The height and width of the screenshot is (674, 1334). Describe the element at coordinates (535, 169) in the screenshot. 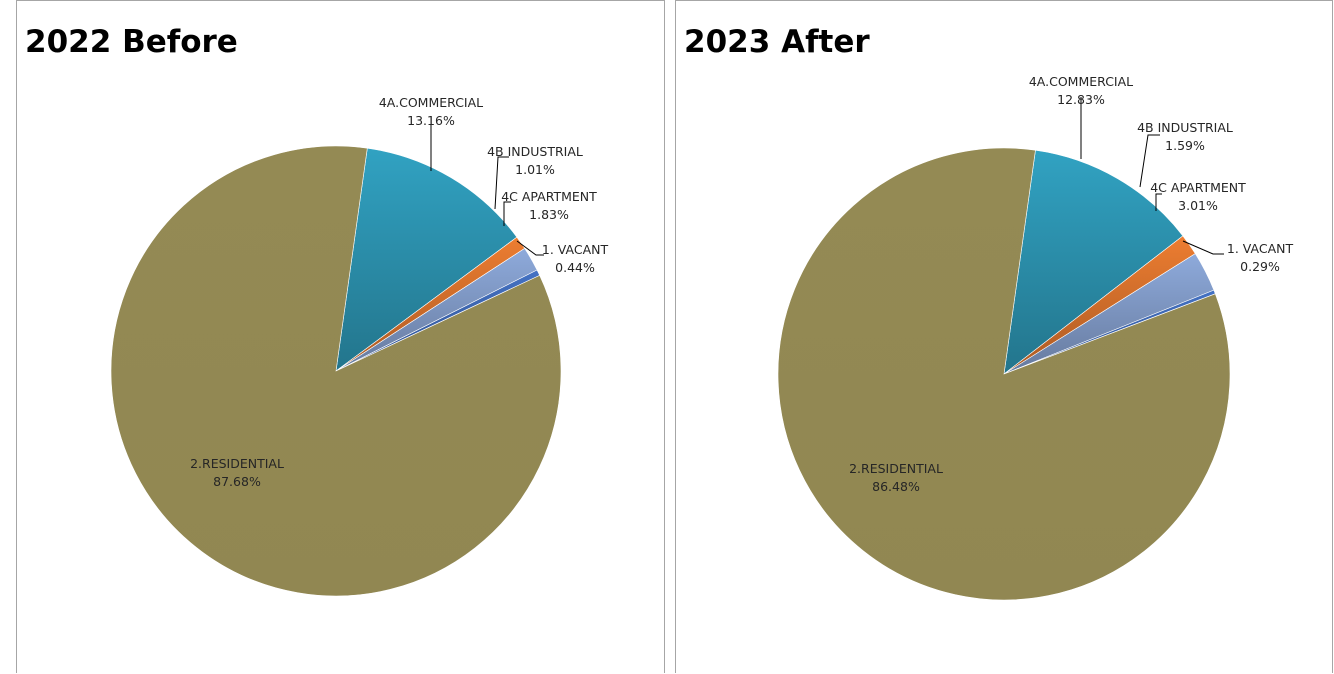

I see `slice-value-4b-industrial: 1.01%` at that location.